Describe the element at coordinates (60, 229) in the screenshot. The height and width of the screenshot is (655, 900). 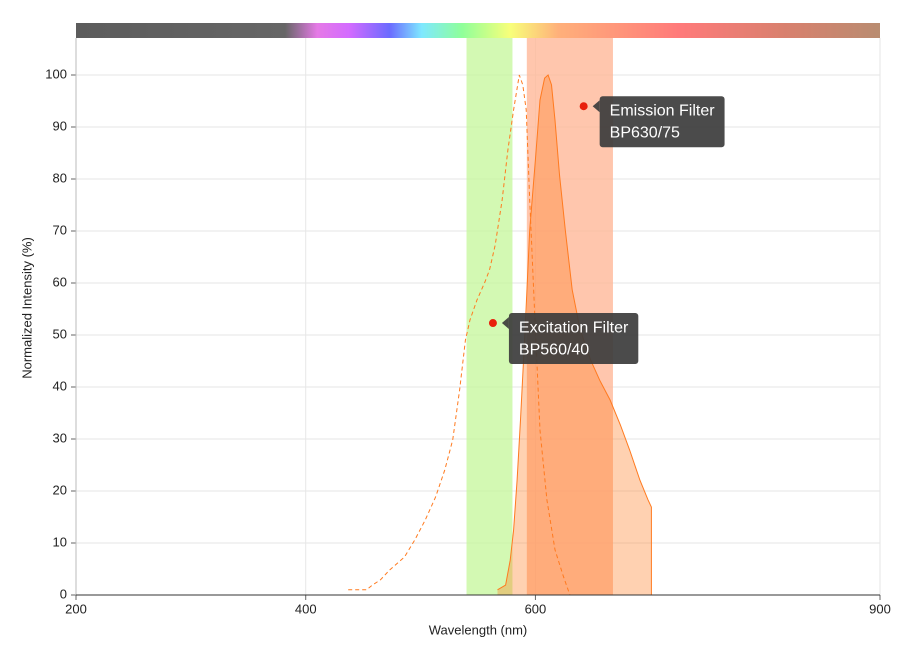
I see `y-tick-label: 70` at that location.